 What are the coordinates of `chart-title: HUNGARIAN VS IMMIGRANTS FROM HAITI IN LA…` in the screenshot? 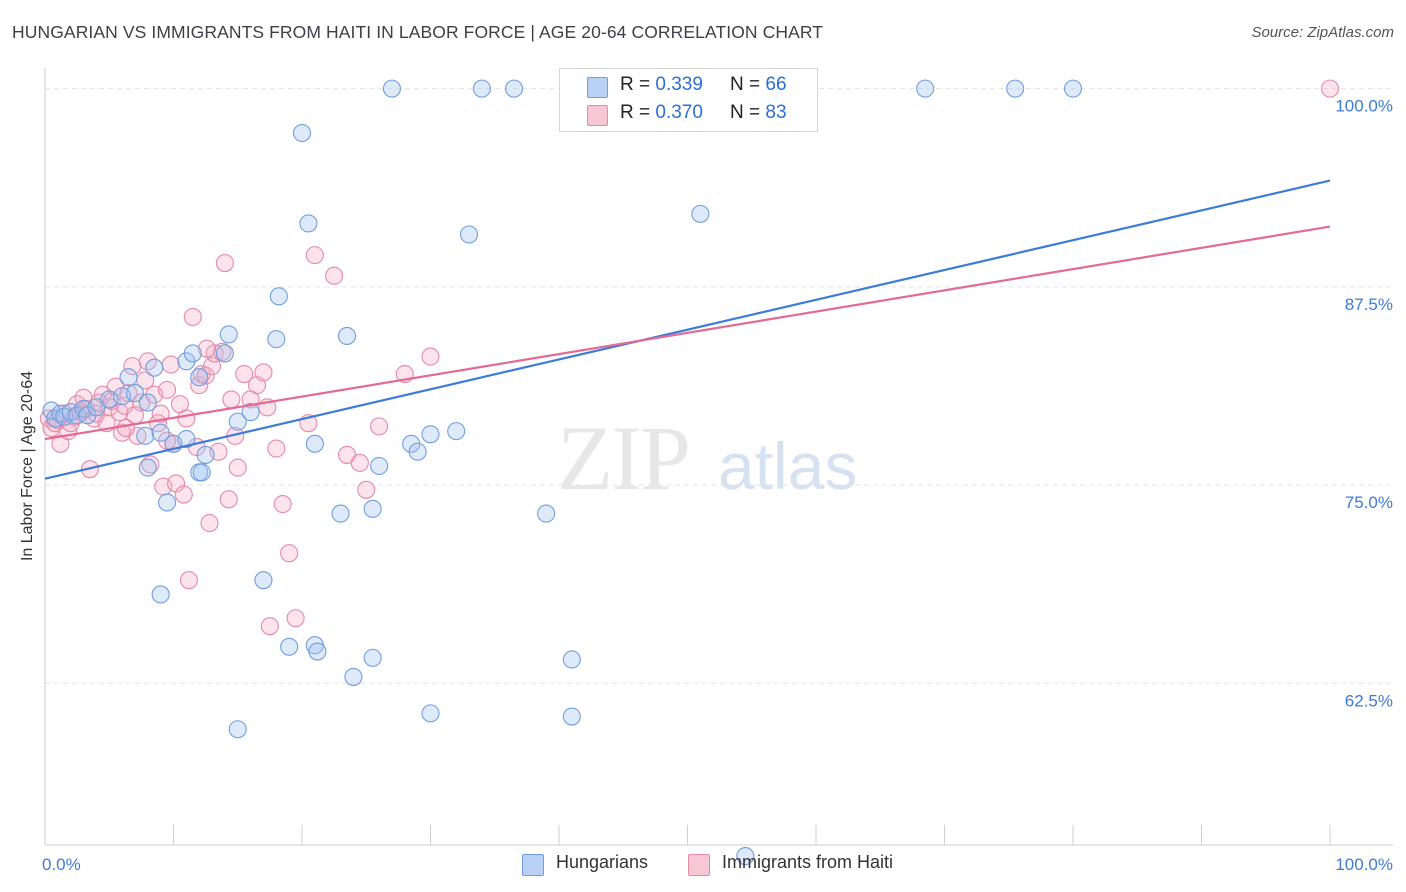 It's located at (418, 32).